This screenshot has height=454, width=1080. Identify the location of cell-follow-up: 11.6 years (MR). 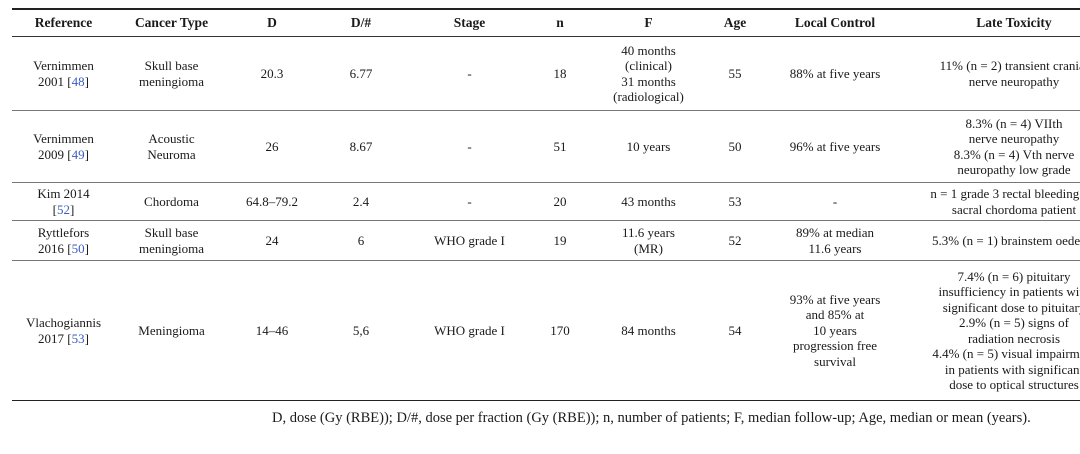
(648, 240).